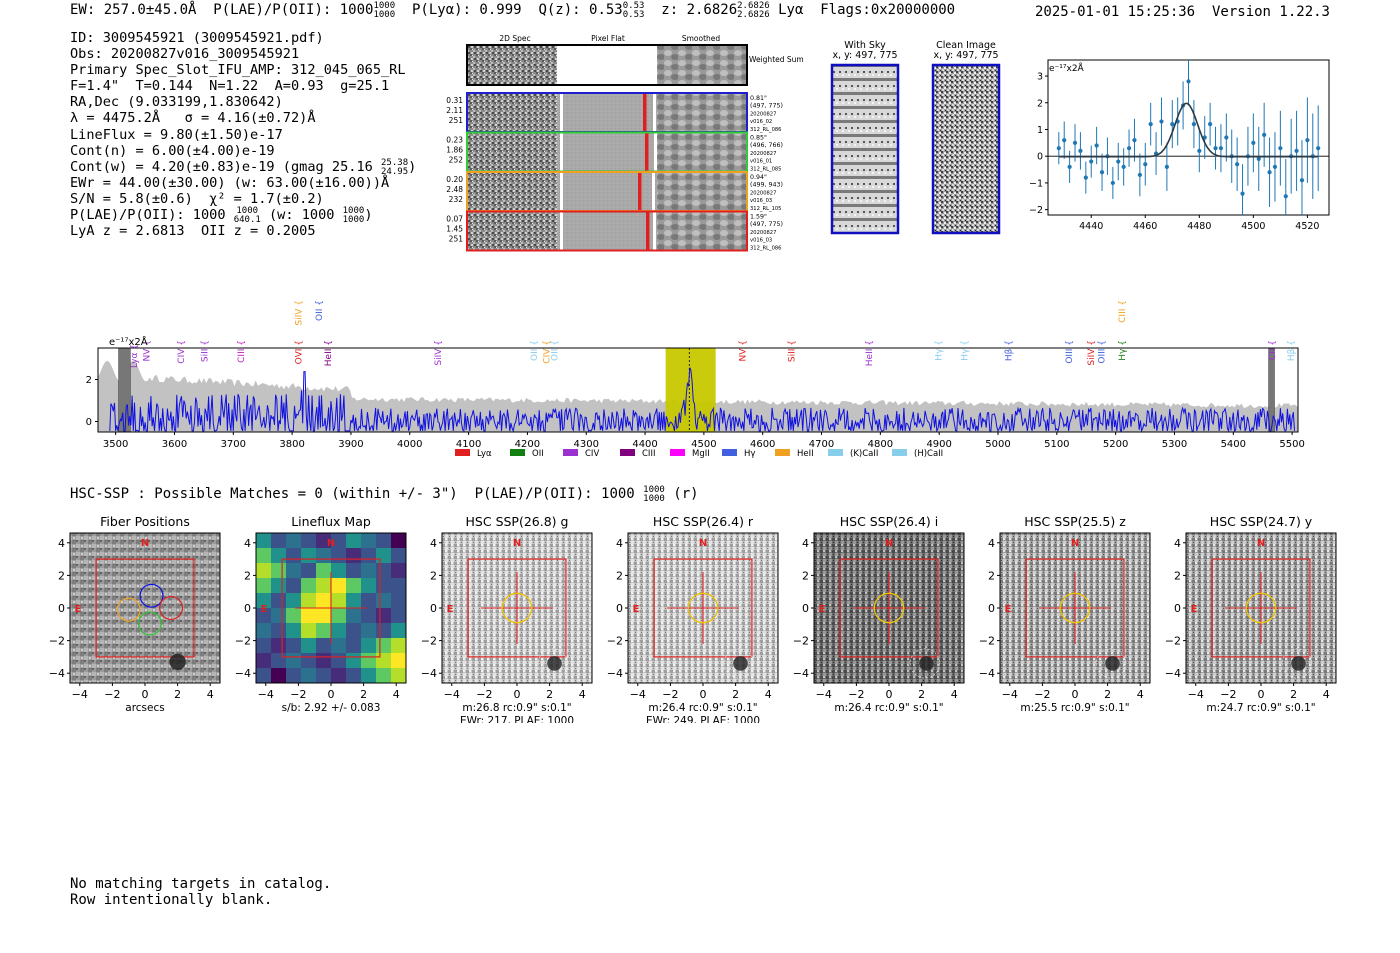 The height and width of the screenshot is (953, 1400). Describe the element at coordinates (1074, 708) in the screenshot. I see `panel-caption: m:25.5 rc:0.9" s:0.1"` at that location.